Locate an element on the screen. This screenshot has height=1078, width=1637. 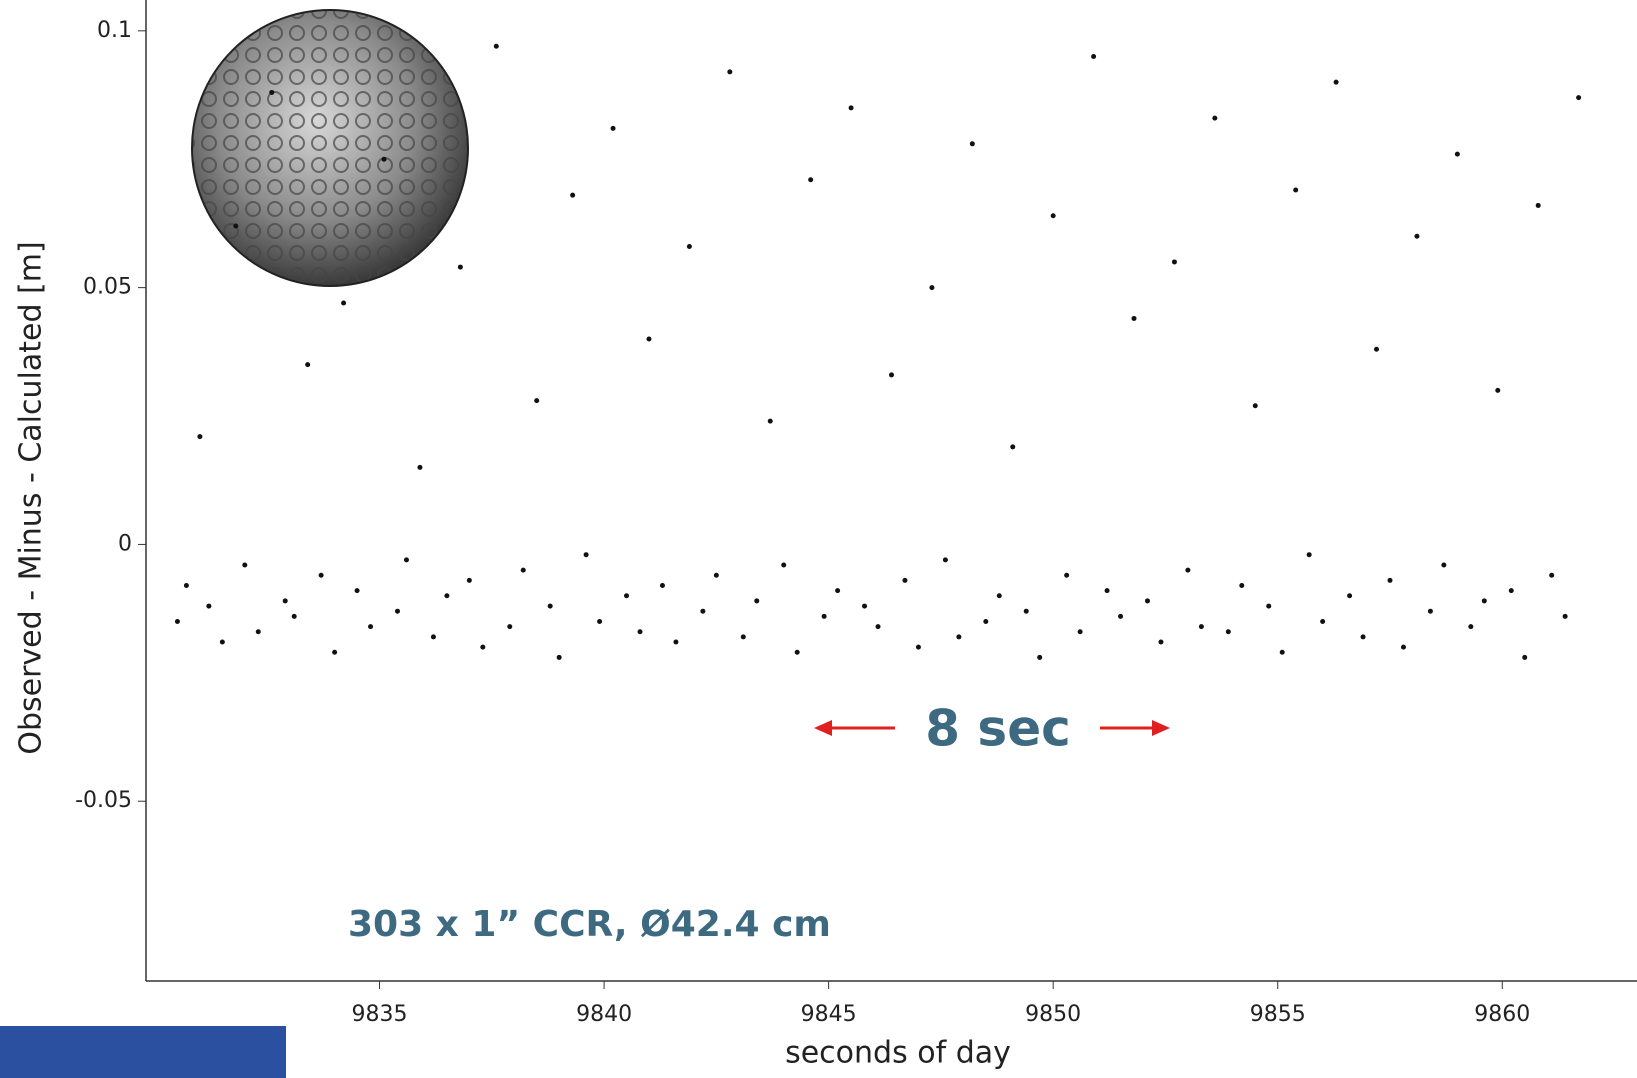
x-tick-label: 9860 is located at coordinates (1502, 1014).